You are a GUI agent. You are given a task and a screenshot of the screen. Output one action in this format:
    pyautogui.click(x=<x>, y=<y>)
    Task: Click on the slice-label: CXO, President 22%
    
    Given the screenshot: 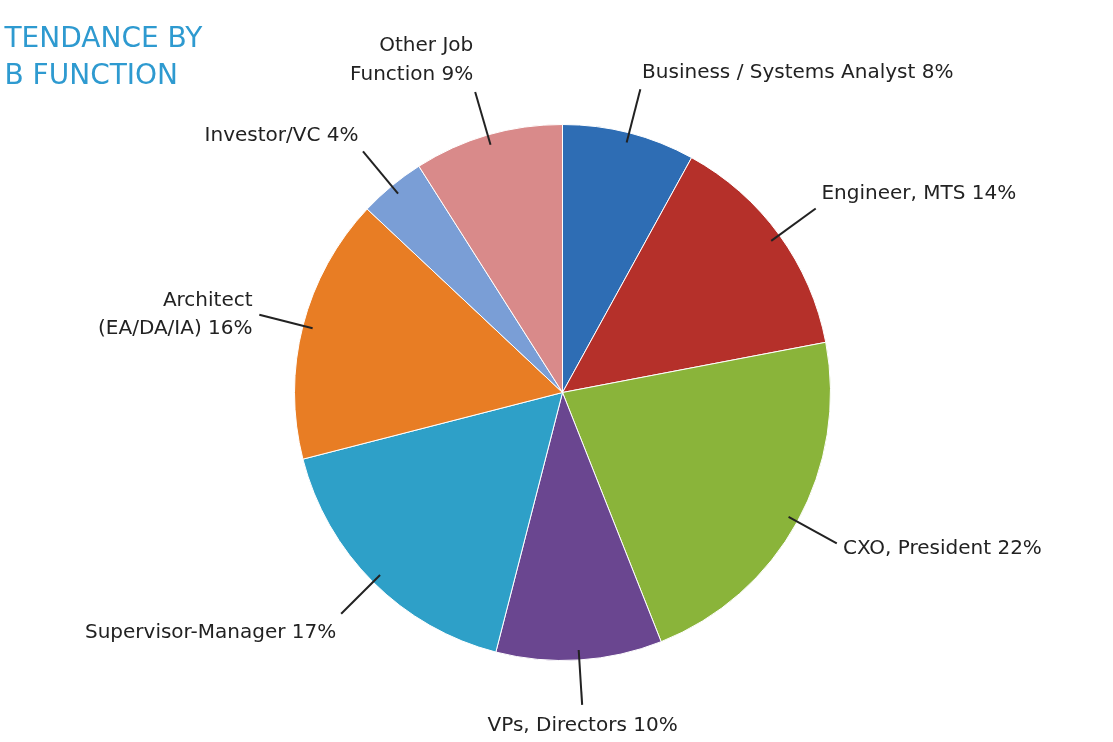 What is the action you would take?
    pyautogui.click(x=942, y=546)
    